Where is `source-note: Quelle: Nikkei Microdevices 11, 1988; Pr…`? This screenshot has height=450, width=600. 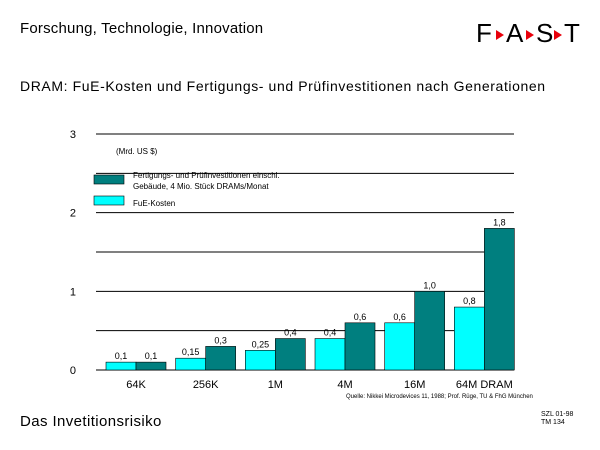
source-note: Quelle: Nikkei Microdevices 11, 1988; Pr… is located at coordinates (439, 397).